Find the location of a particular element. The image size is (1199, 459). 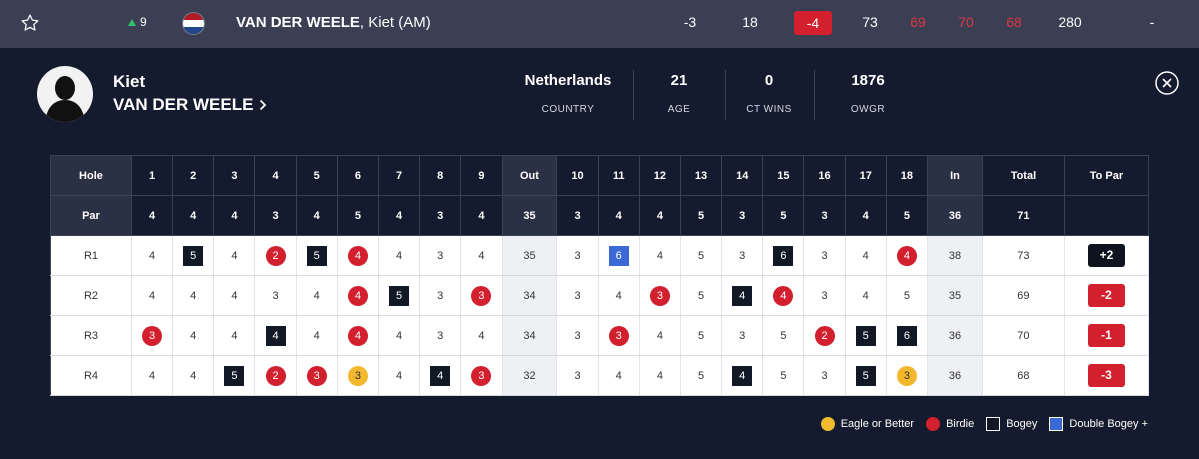

r1-cell: 73 is located at coordinates (870, 22).